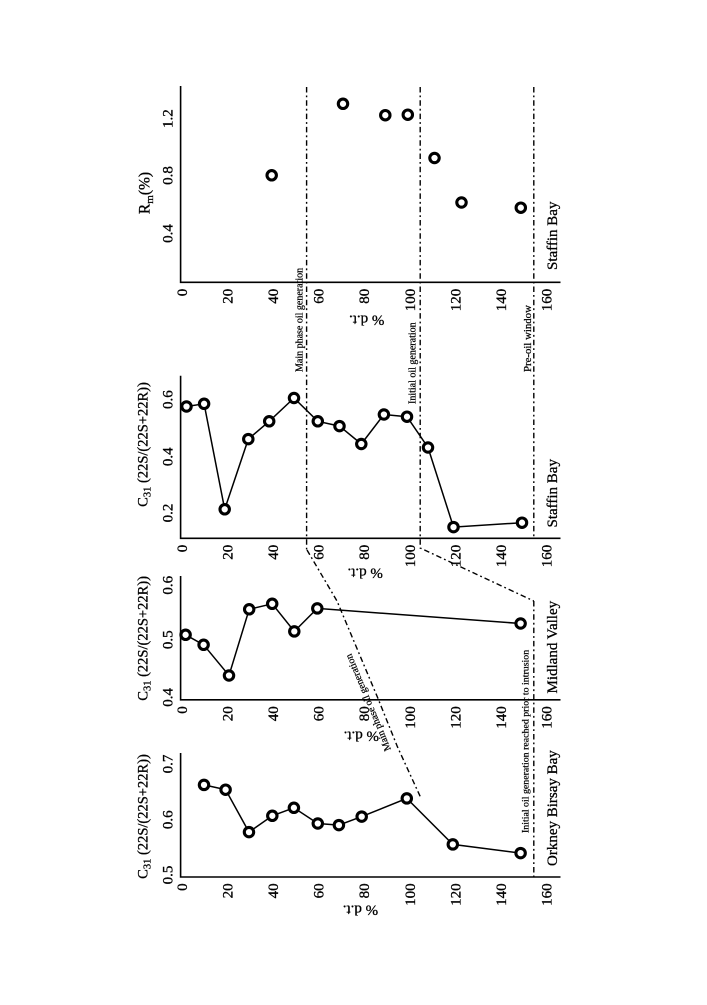  Describe the element at coordinates (168, 118) in the screenshot. I see `svg-text: 1.2` at that location.